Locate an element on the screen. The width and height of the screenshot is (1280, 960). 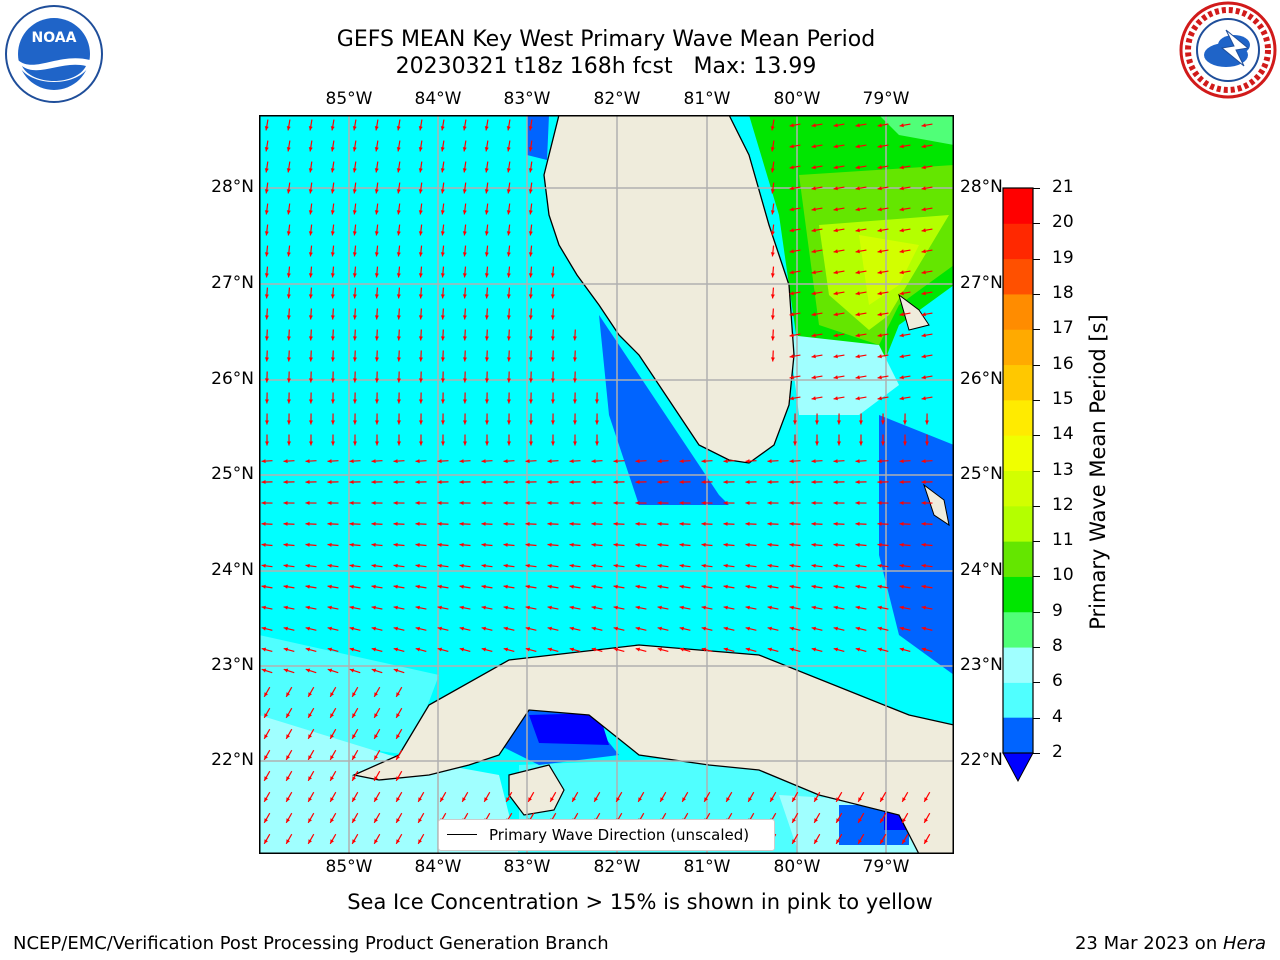
nws-logo is located at coordinates (1228, 50).